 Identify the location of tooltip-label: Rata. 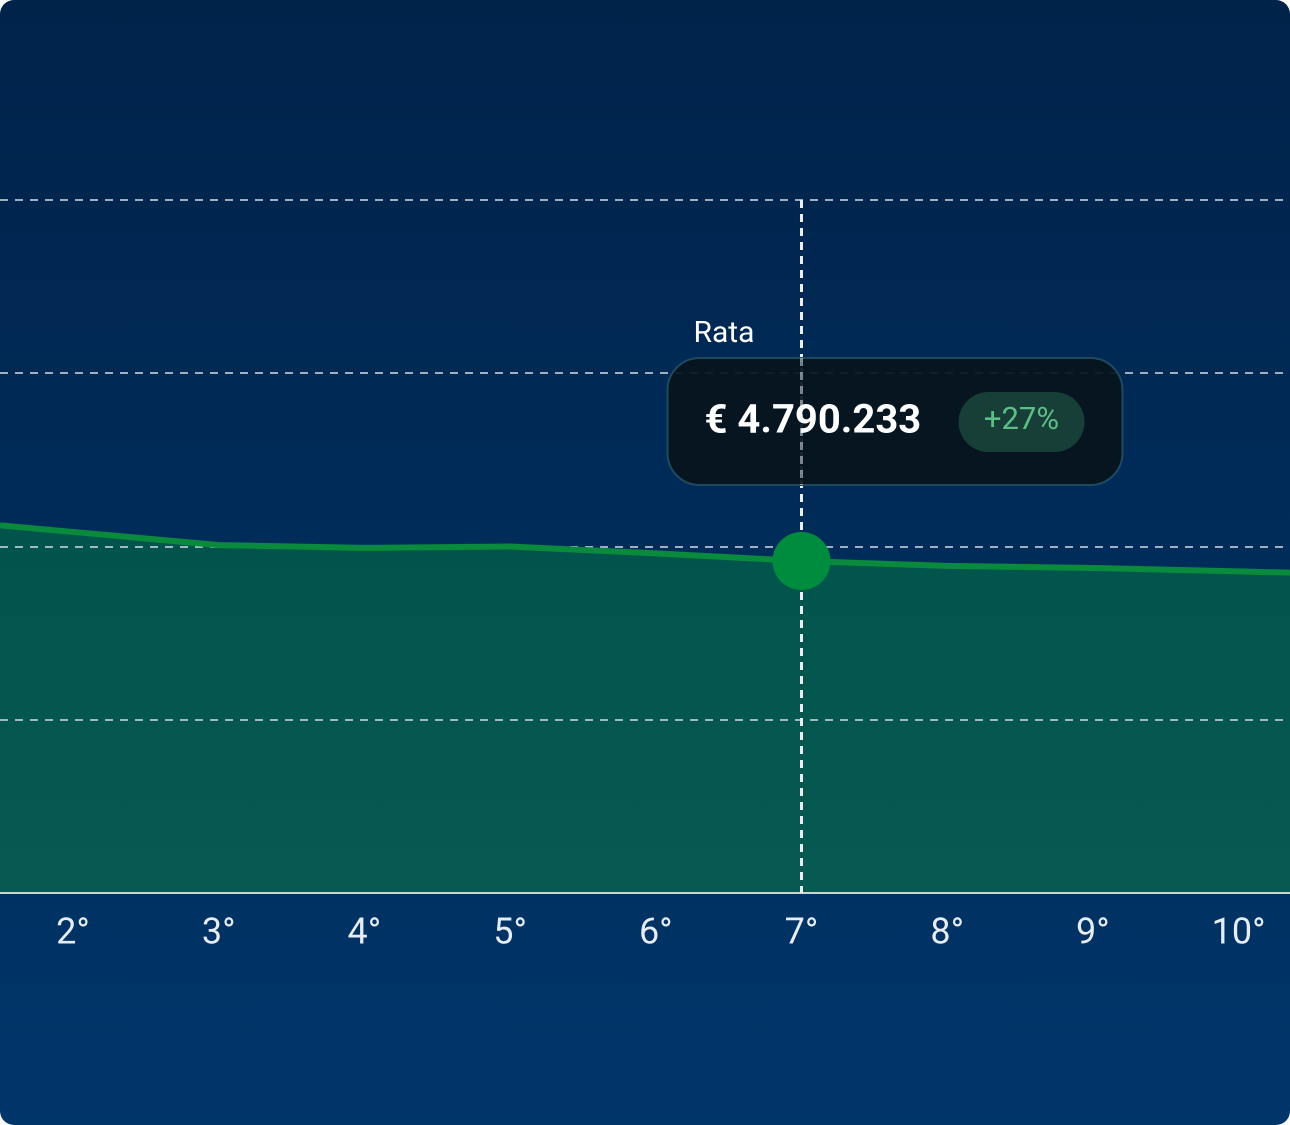
(724, 332).